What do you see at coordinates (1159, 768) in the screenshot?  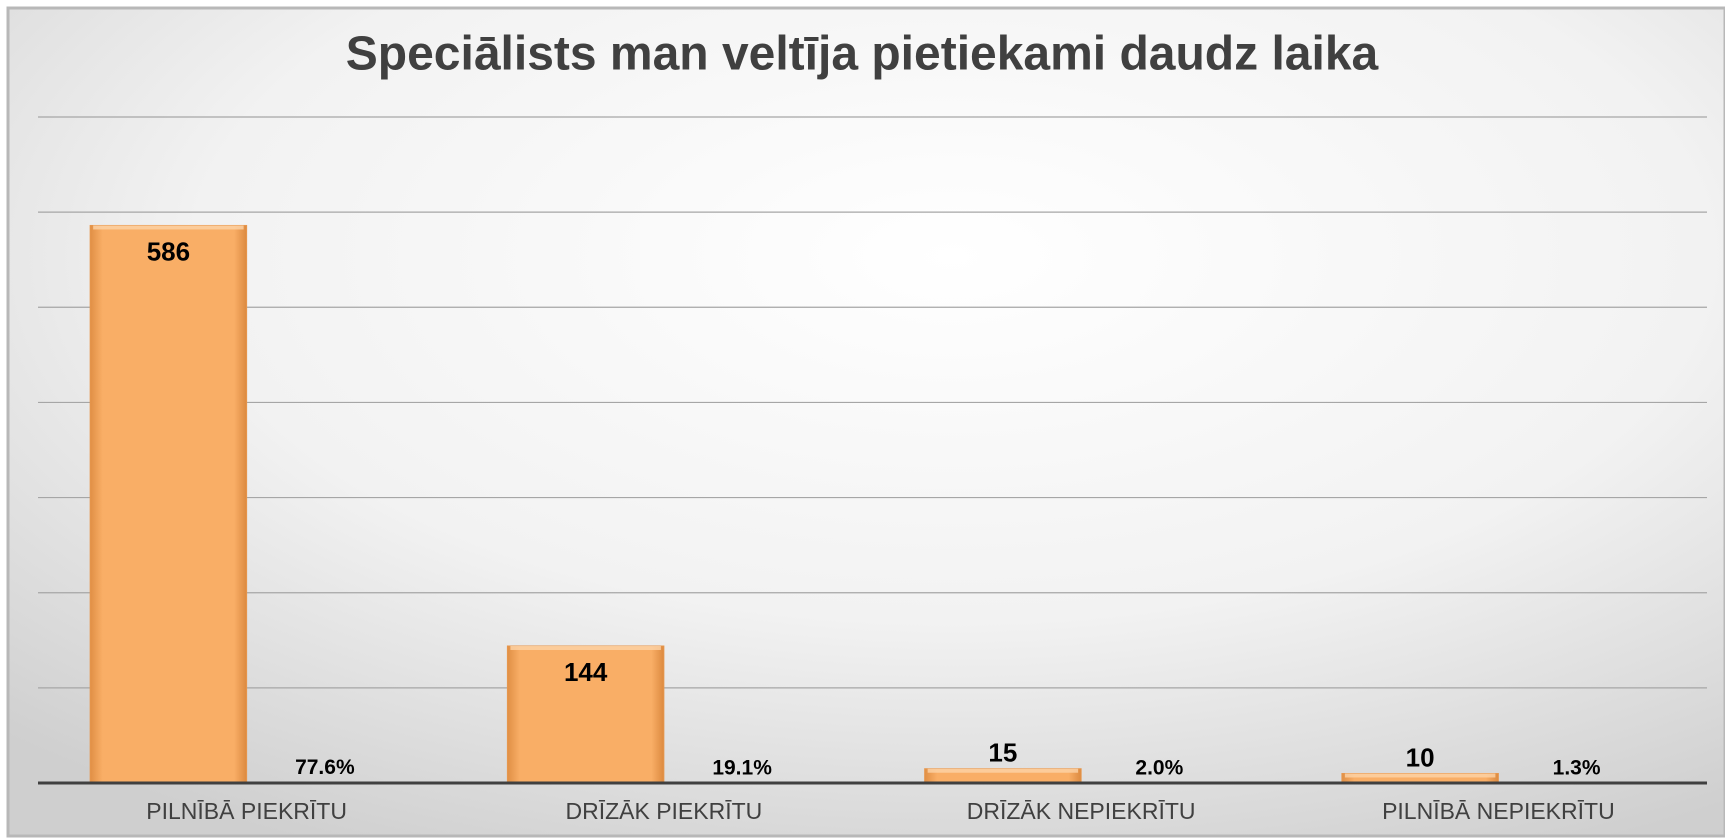 I see `data-label: 2.0%` at bounding box center [1159, 768].